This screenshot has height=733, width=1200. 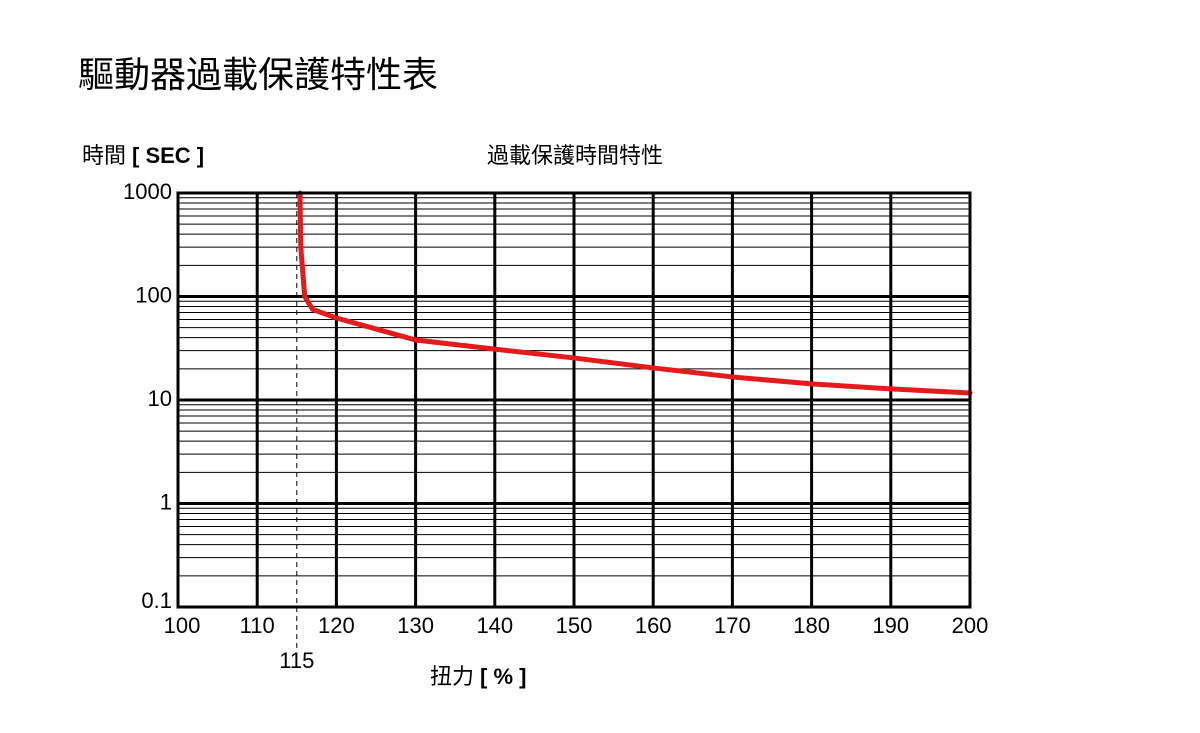 What do you see at coordinates (890, 625) in the screenshot?
I see `x-tick-label: 190` at bounding box center [890, 625].